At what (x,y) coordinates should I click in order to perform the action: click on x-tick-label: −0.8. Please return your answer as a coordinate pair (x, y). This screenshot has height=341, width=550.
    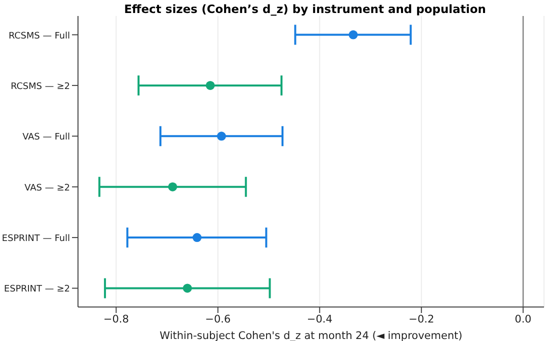
    Looking at the image, I should click on (116, 319).